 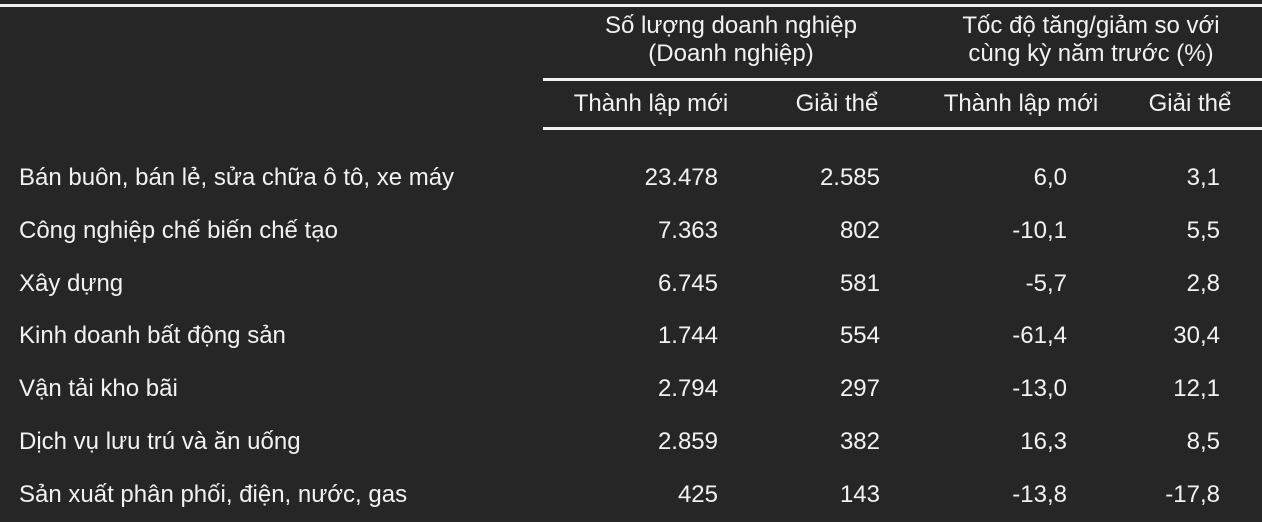 What do you see at coordinates (859, 230) in the screenshot?
I see `row-value: 802` at bounding box center [859, 230].